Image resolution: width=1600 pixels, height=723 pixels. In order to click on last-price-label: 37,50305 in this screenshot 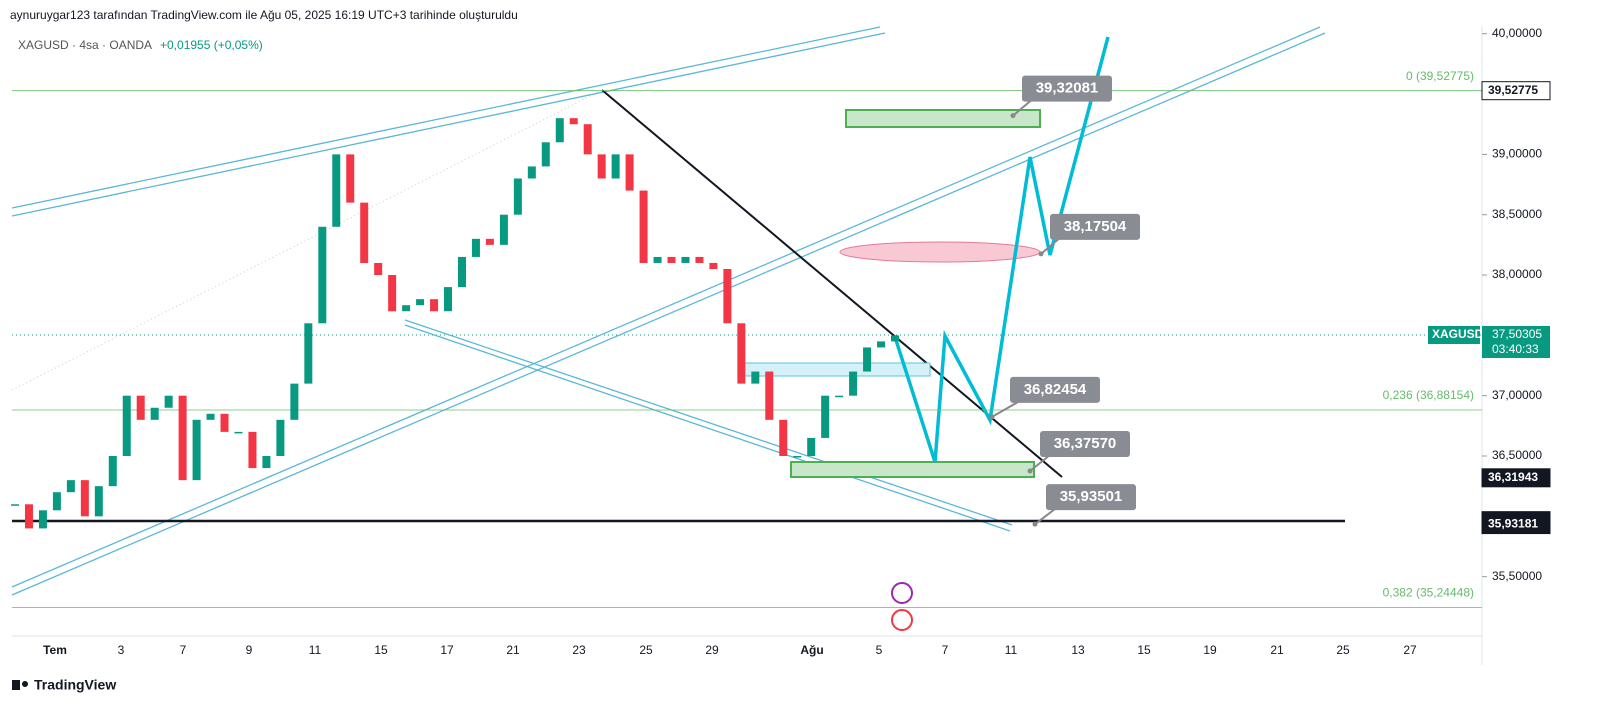, I will do `click(1517, 334)`.